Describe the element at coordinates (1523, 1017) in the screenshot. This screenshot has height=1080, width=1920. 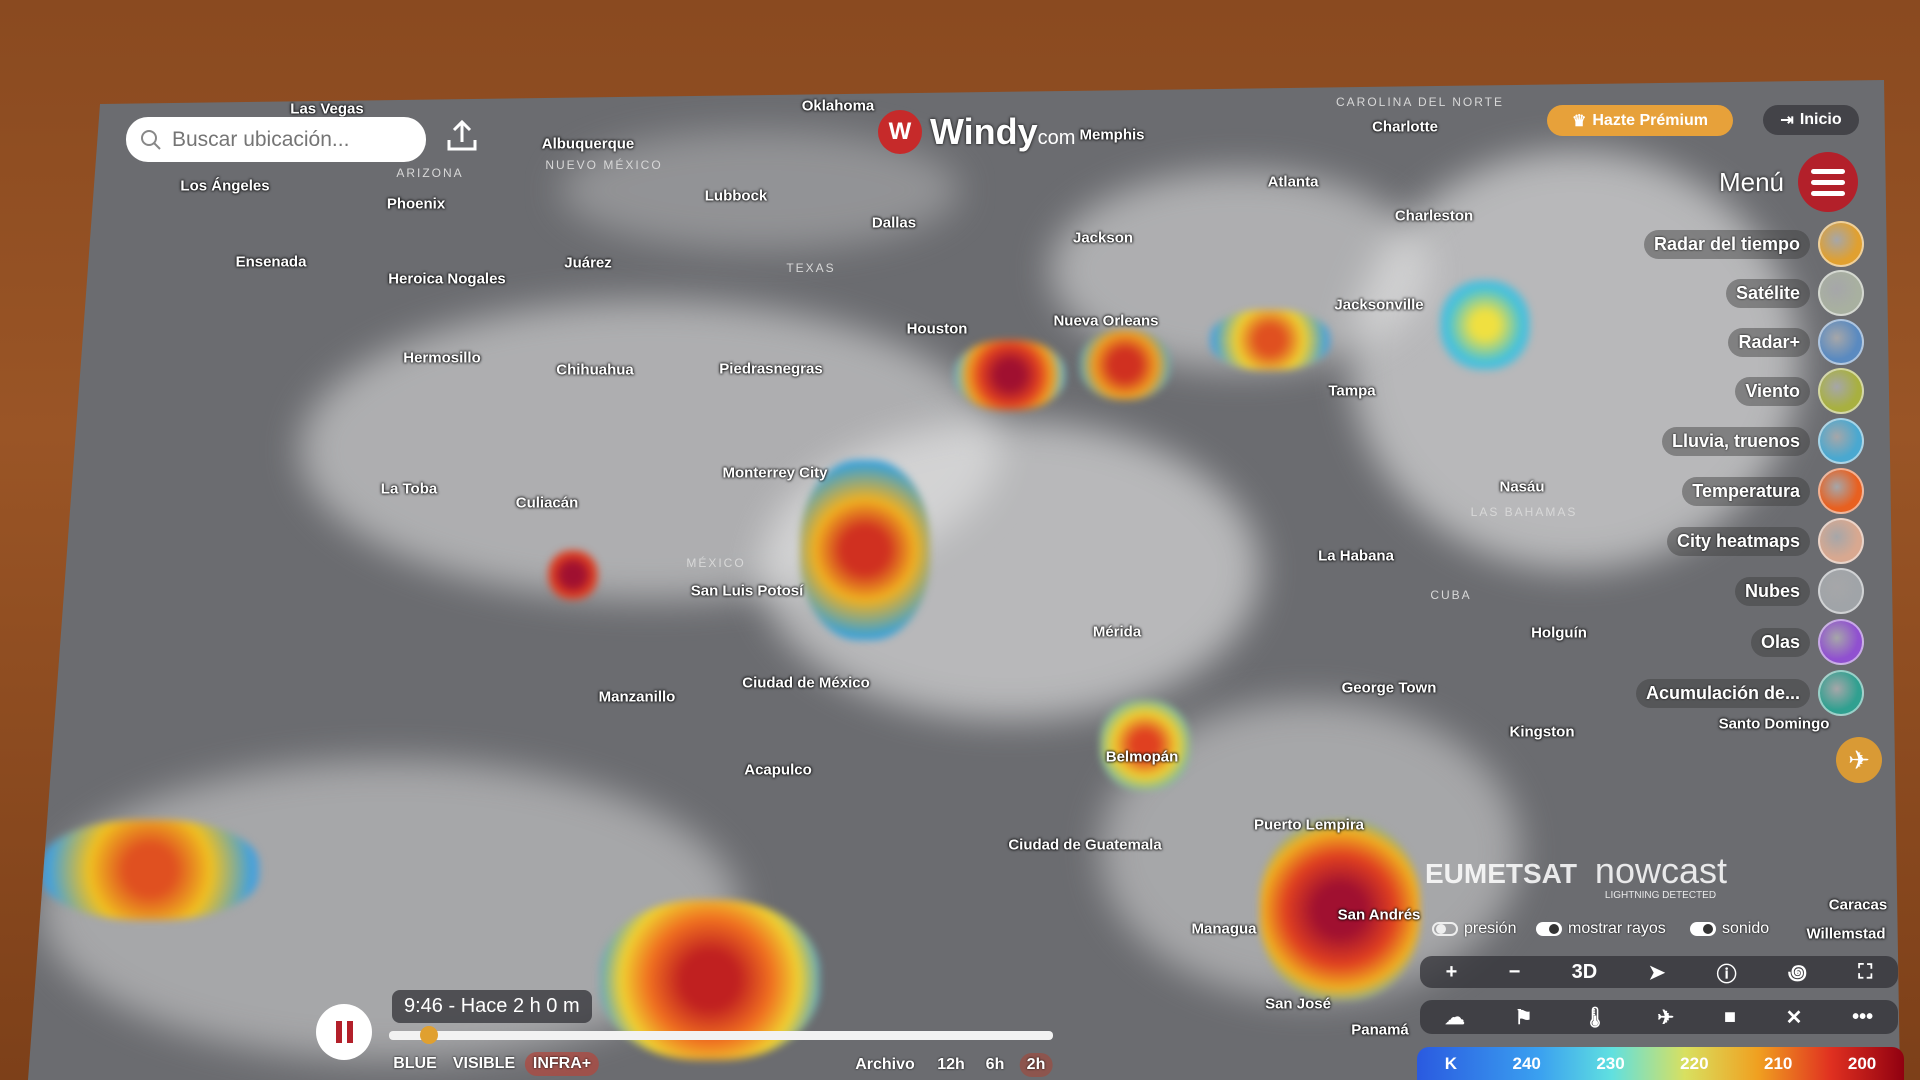
I see `flag-icon: ⚑` at that location.